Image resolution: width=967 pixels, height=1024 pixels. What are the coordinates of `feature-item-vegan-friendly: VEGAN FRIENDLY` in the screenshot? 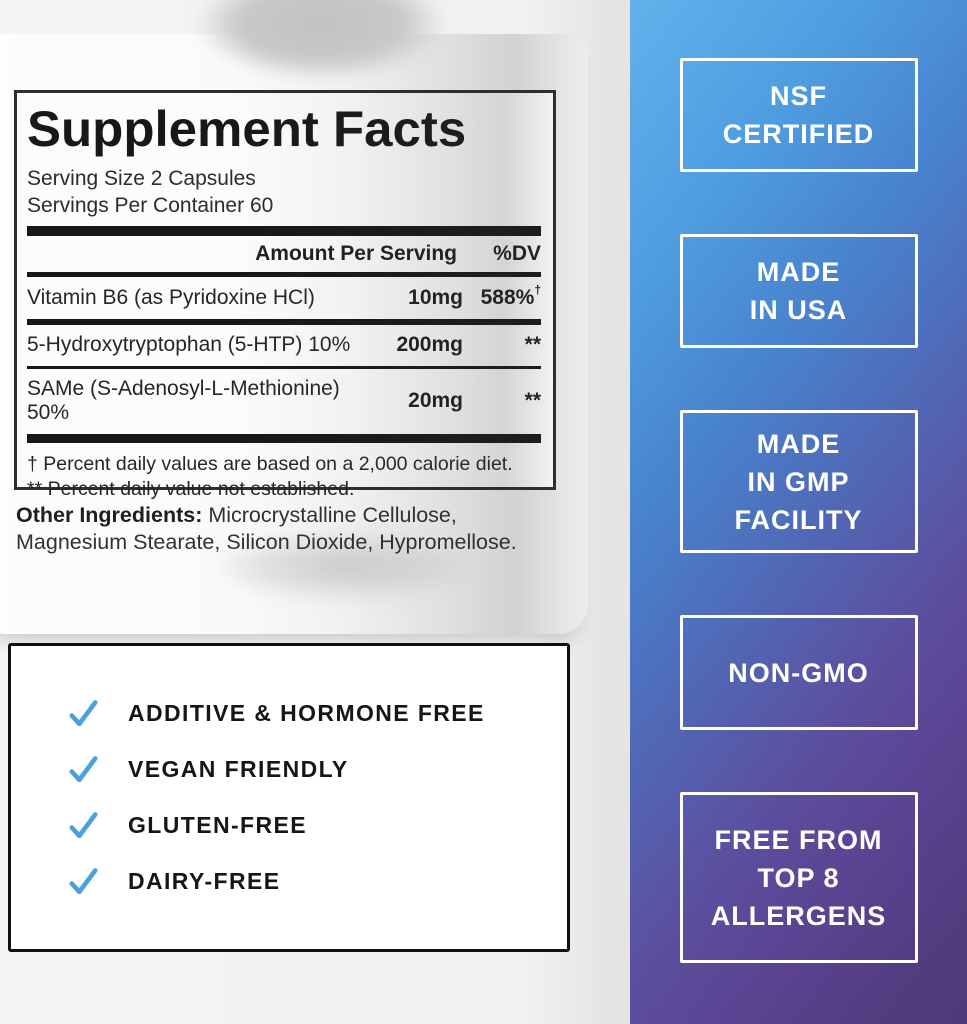 It's located at (311, 769).